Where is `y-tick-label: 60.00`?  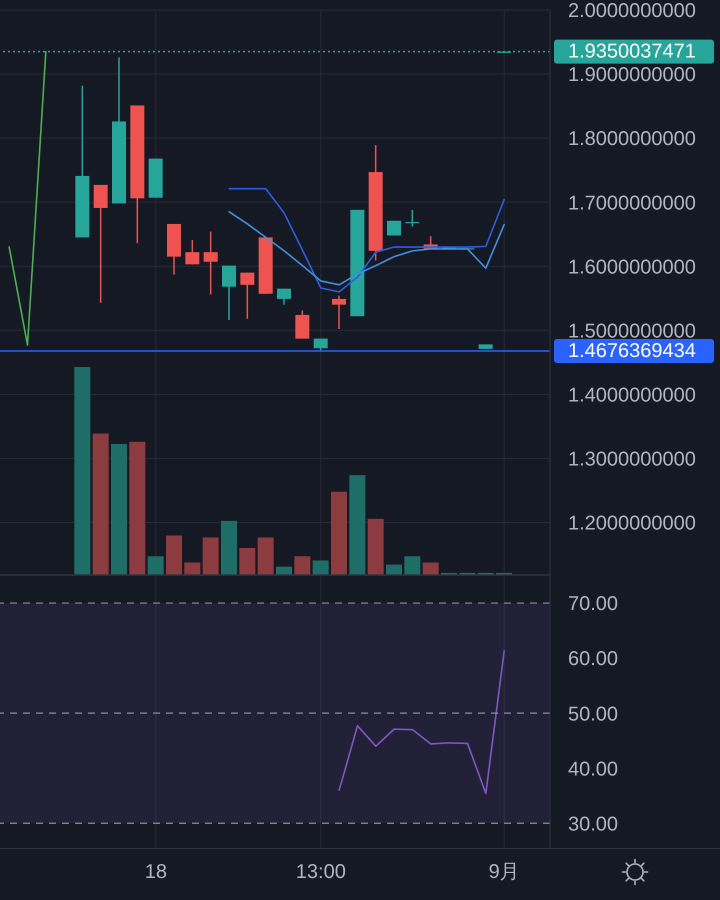
y-tick-label: 60.00 is located at coordinates (593, 659).